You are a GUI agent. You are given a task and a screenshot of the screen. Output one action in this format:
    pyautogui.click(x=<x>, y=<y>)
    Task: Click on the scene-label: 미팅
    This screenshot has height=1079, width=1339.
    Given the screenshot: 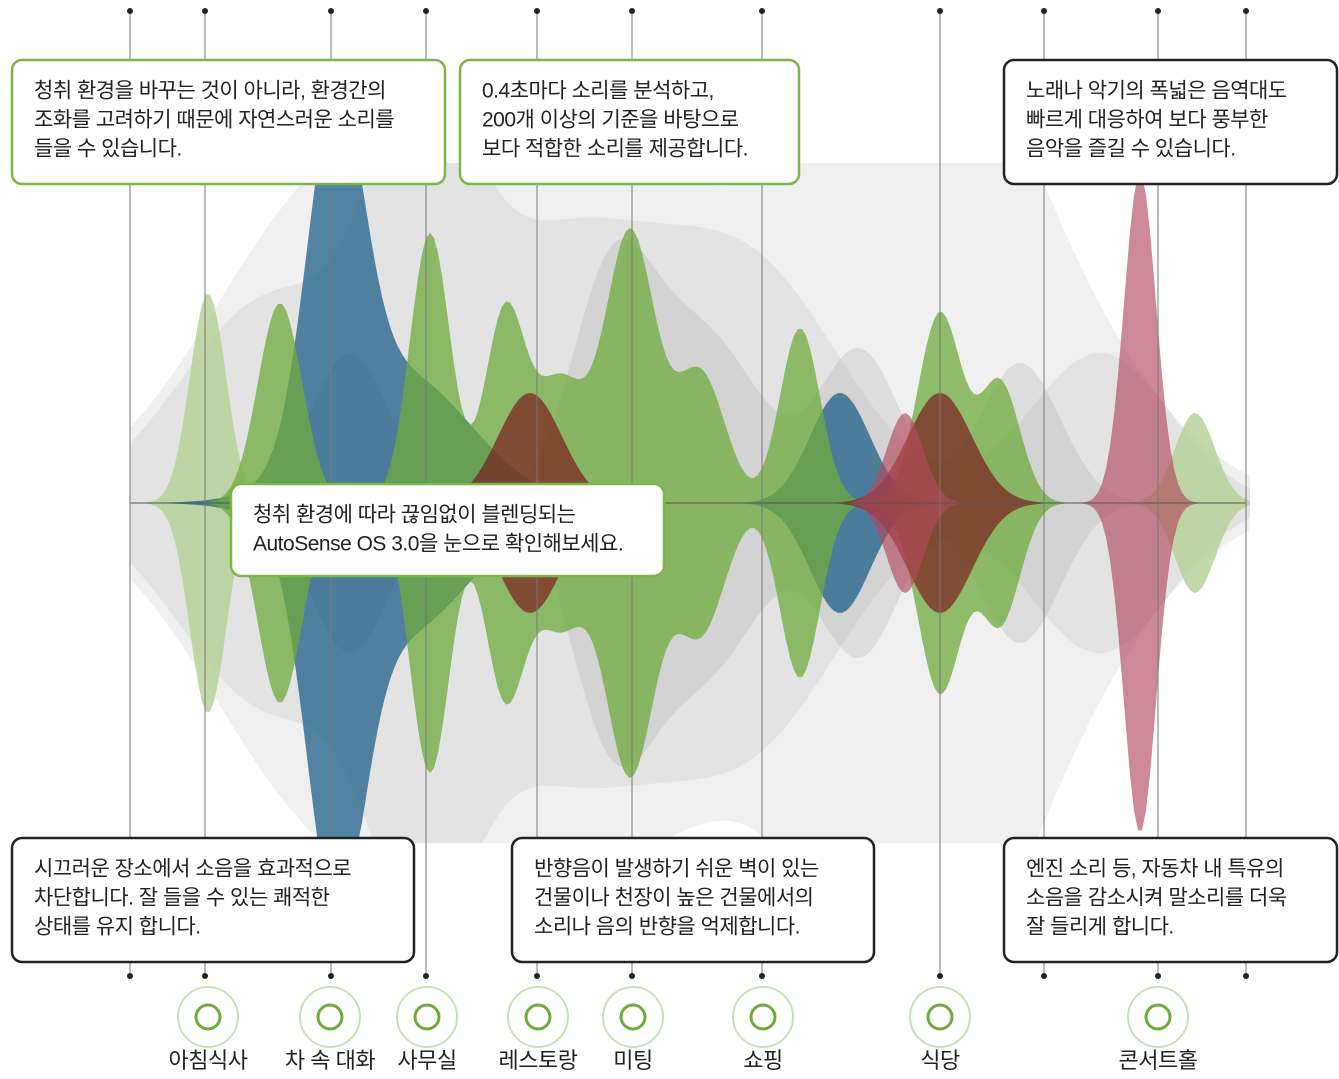 What is the action you would take?
    pyautogui.click(x=632, y=1060)
    